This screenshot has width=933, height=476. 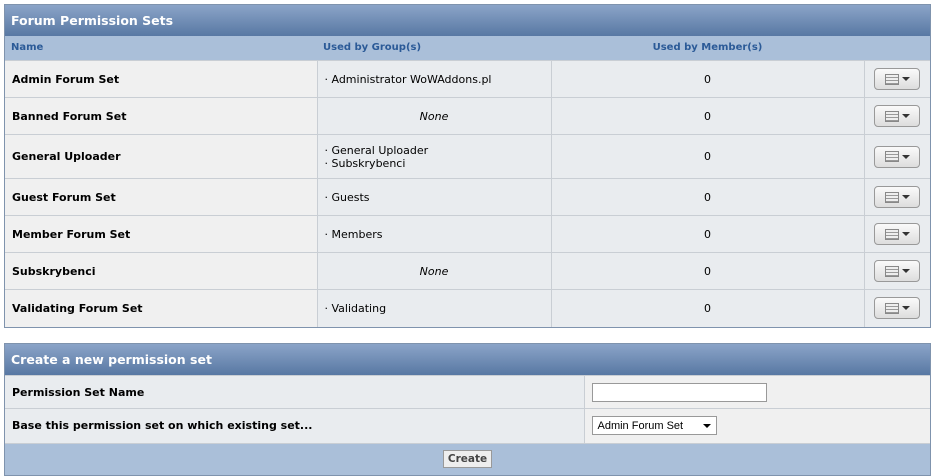 What do you see at coordinates (355, 308) in the screenshot?
I see `group-item: · Validating` at bounding box center [355, 308].